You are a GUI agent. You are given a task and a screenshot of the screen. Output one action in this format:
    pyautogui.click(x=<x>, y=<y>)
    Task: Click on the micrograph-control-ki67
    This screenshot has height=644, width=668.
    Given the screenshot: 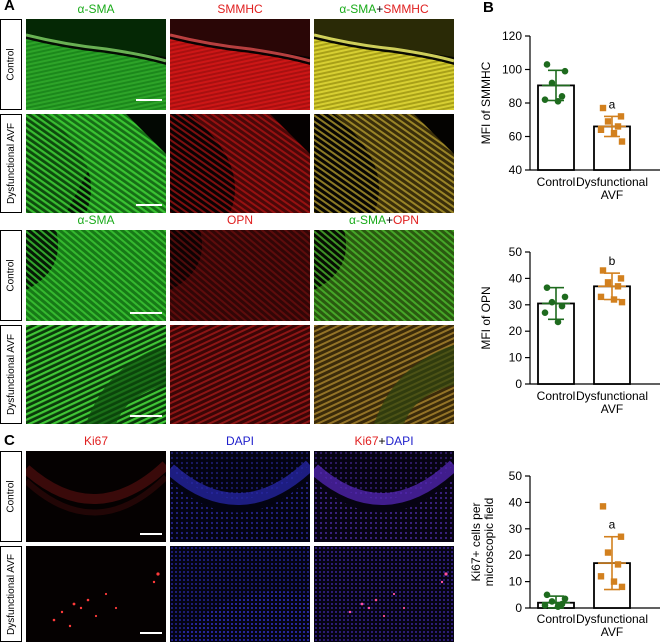 What is the action you would take?
    pyautogui.click(x=96, y=496)
    